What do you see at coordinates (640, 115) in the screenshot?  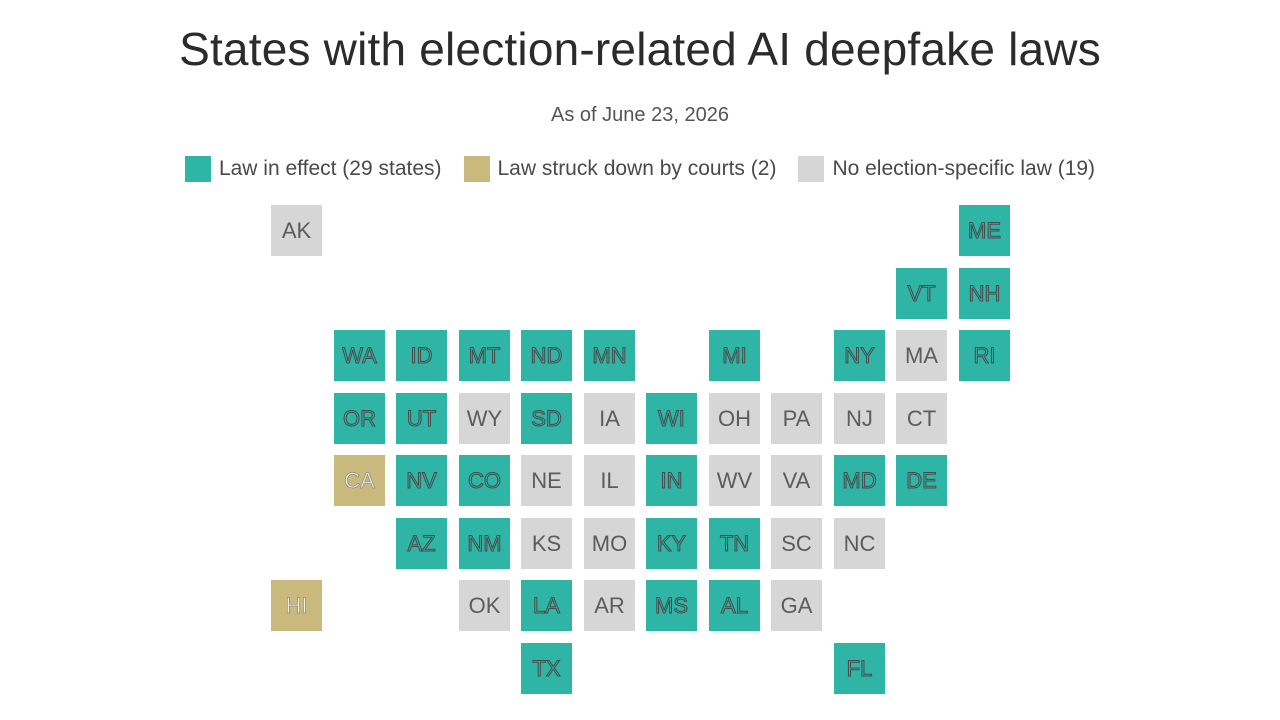 I see `chart-subtitle: As of June 23, 2026` at bounding box center [640, 115].